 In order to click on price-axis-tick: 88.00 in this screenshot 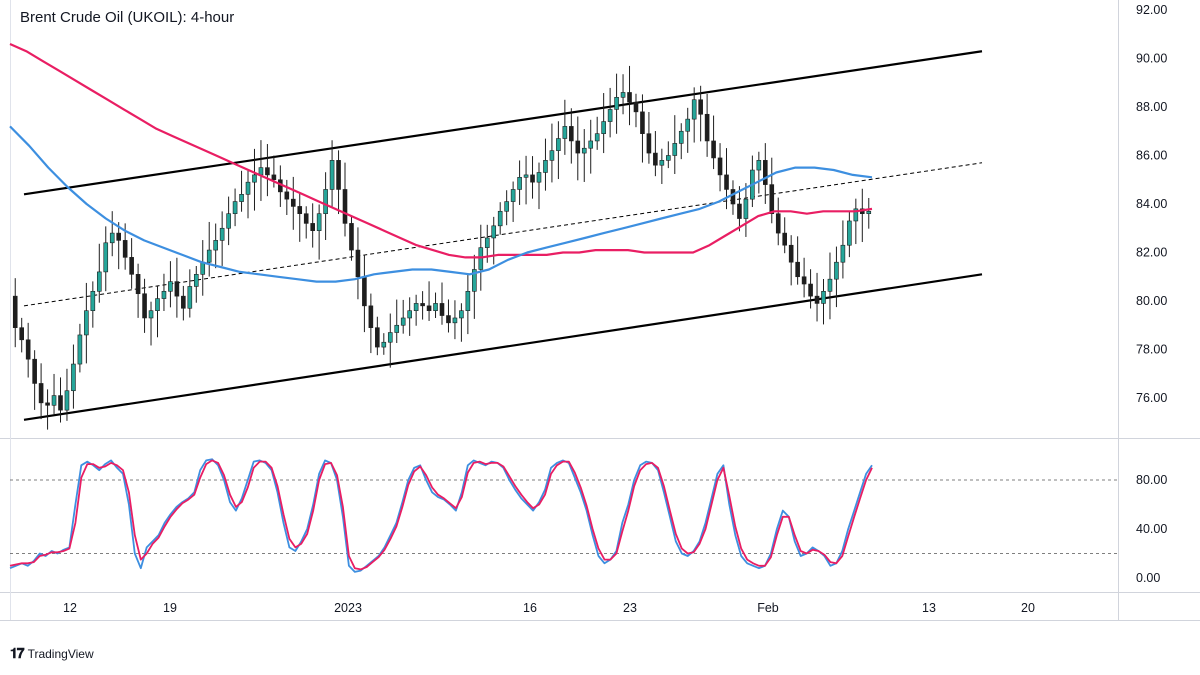, I will do `click(1151, 107)`.